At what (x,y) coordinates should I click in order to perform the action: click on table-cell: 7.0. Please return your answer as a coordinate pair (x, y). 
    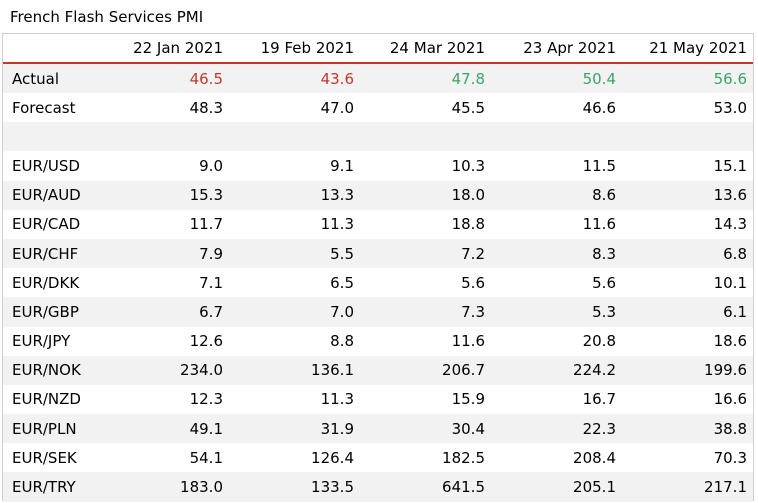
    Looking at the image, I should click on (294, 312).